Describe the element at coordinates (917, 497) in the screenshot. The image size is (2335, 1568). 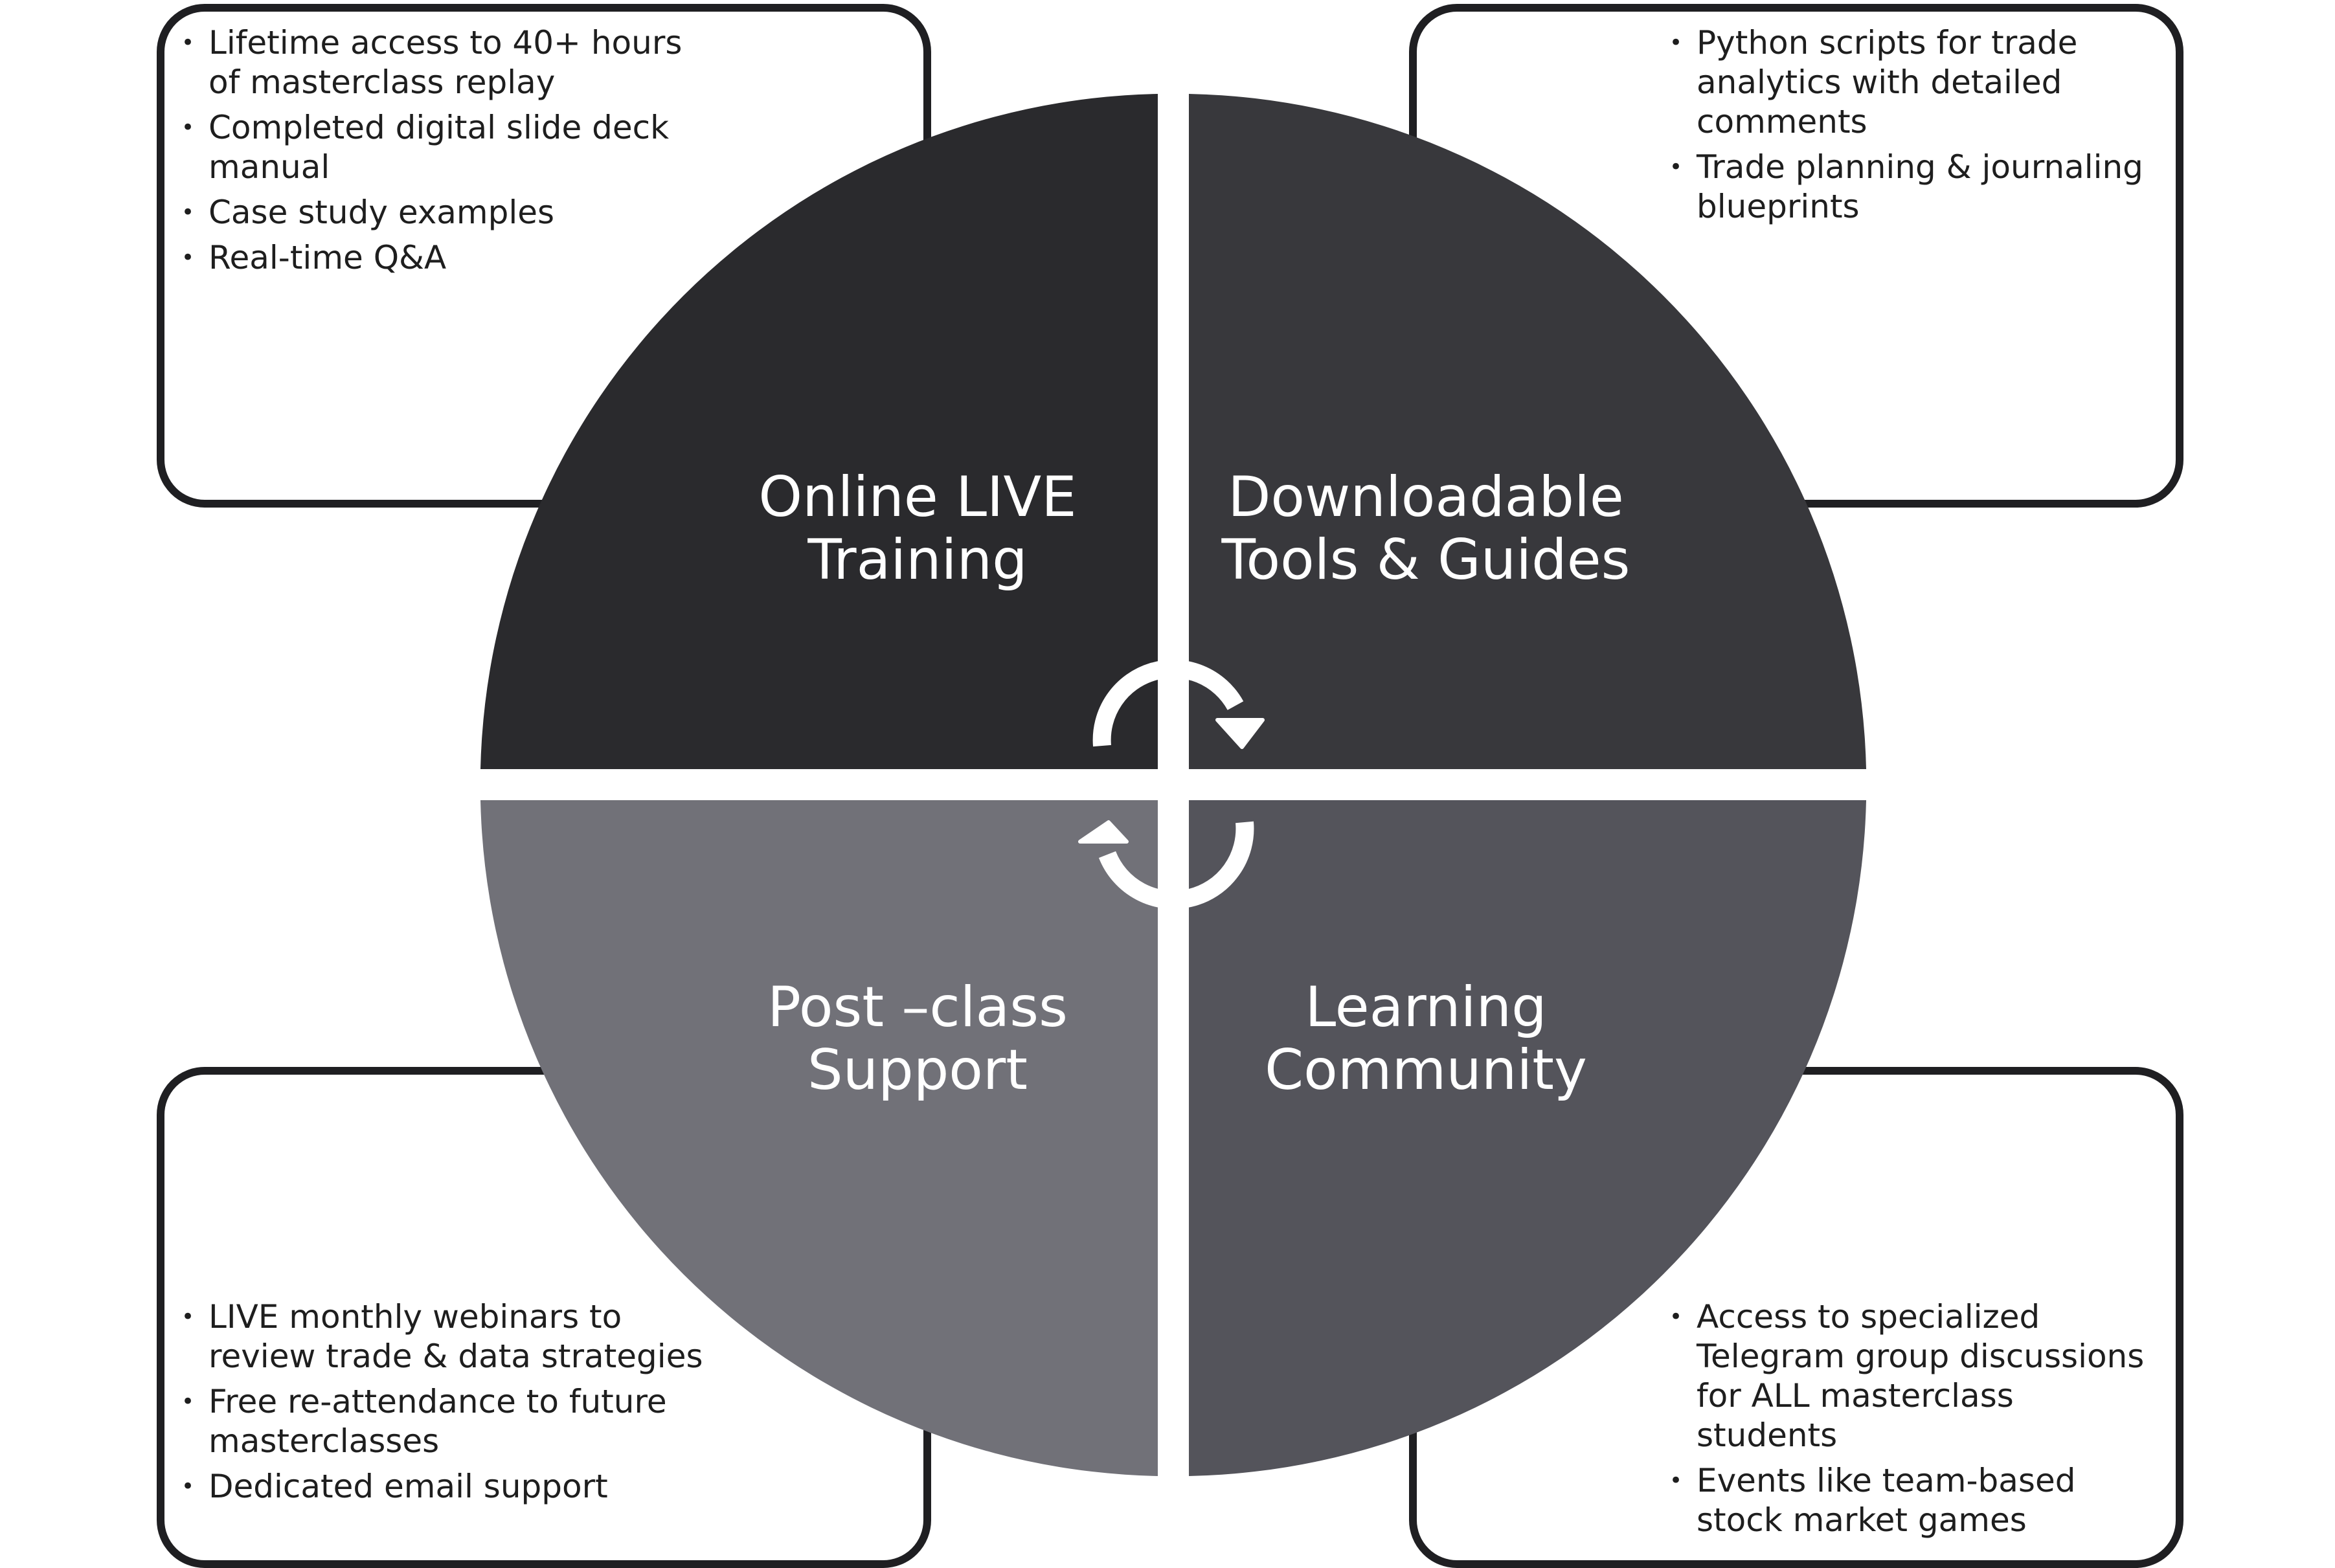
I see `label-line: Online LIVE` at that location.